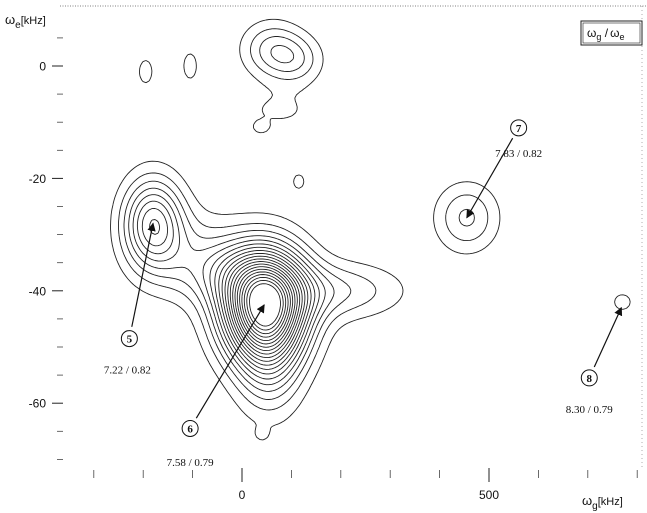  I want to click on y-tick-label: -20, so click(38, 179).